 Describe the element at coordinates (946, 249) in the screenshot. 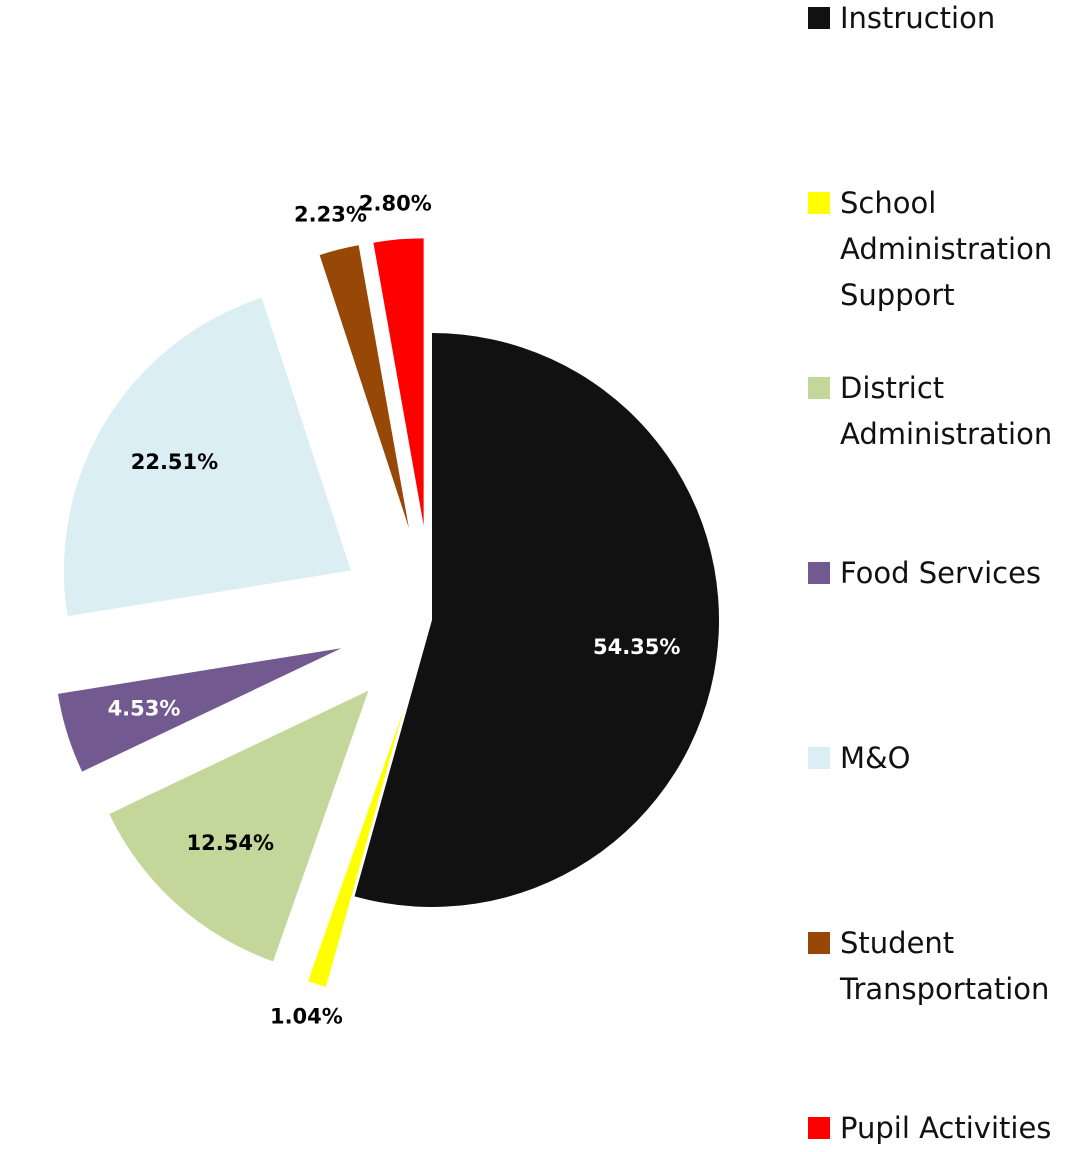

I see `legend-label: School Administration Support` at that location.